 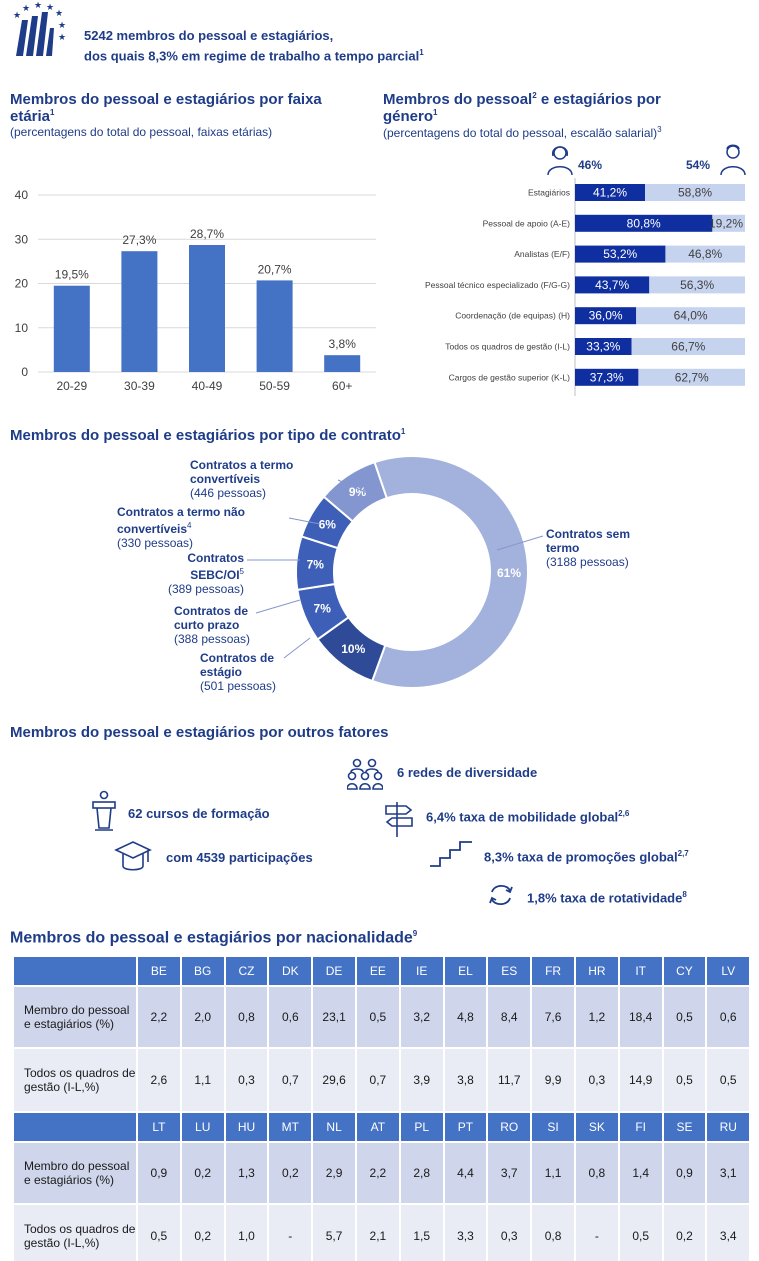 What do you see at coordinates (684, 971) in the screenshot?
I see `country-code-cell: CY` at bounding box center [684, 971].